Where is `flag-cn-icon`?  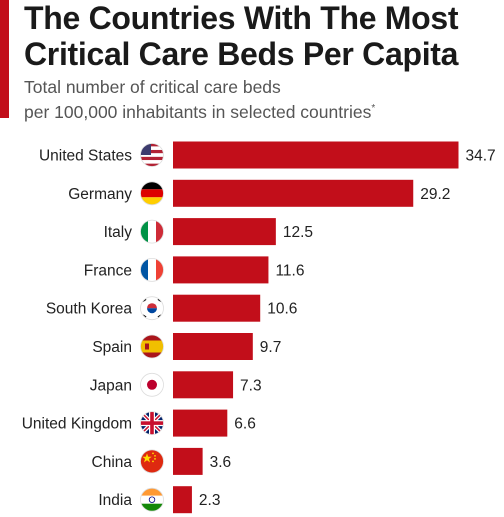 flag-cn-icon is located at coordinates (152, 461).